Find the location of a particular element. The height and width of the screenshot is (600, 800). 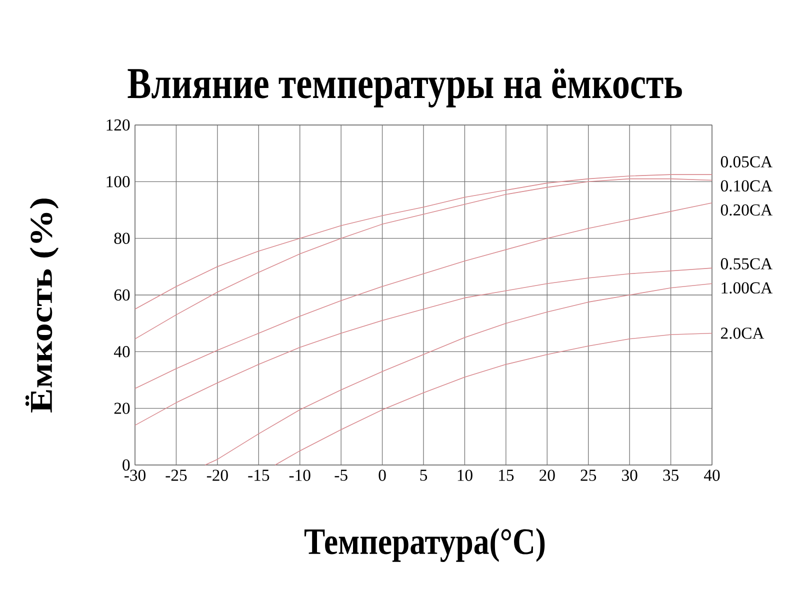

y-tick-label: 80 is located at coordinates (122, 238).